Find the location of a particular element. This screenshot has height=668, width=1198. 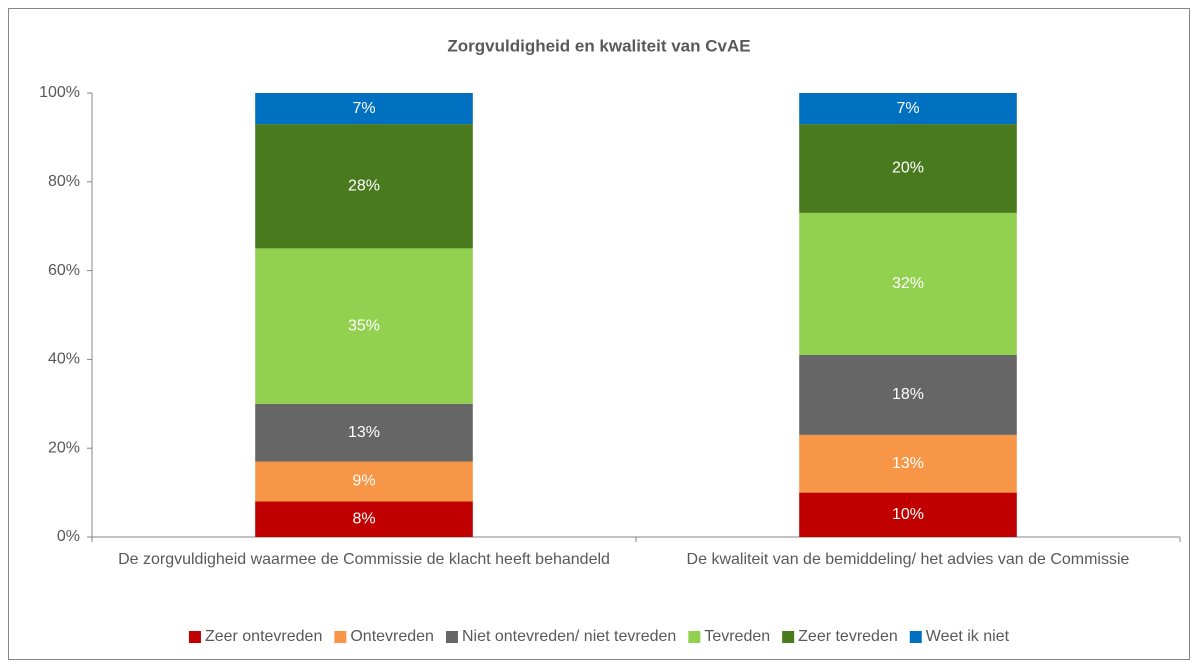

data-label: 20% is located at coordinates (908, 168).